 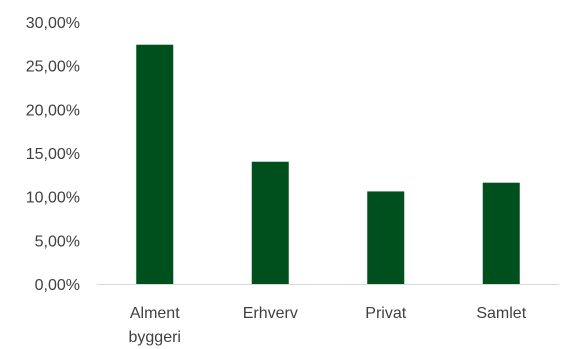 I want to click on x-category-label-line: Privat, so click(x=385, y=313).